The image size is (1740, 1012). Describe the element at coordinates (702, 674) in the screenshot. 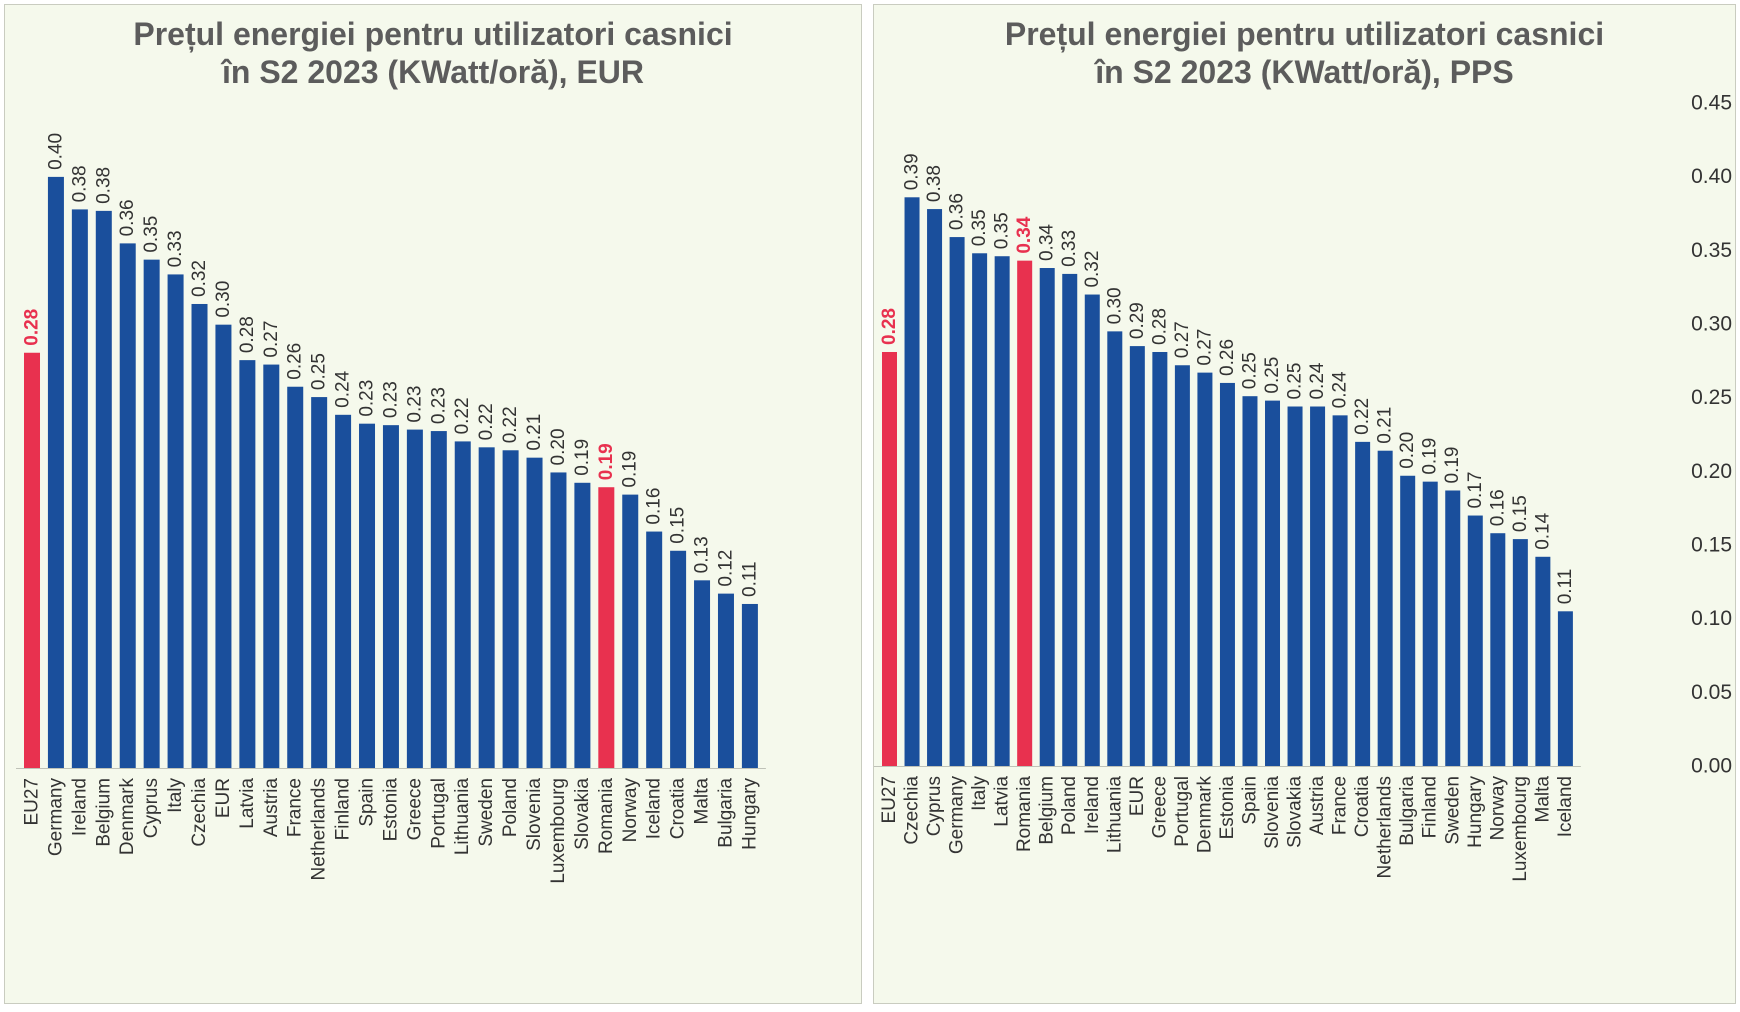

I see `bar-malta` at that location.